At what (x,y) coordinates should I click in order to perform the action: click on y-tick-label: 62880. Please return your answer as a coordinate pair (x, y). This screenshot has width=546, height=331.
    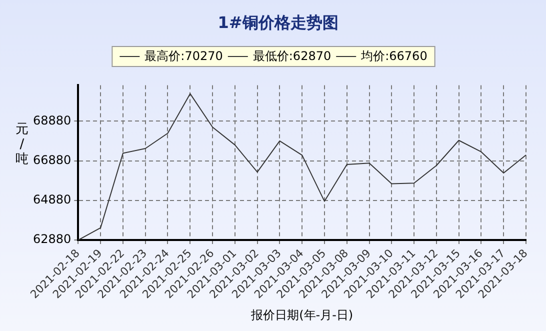
    Looking at the image, I should click on (52, 239).